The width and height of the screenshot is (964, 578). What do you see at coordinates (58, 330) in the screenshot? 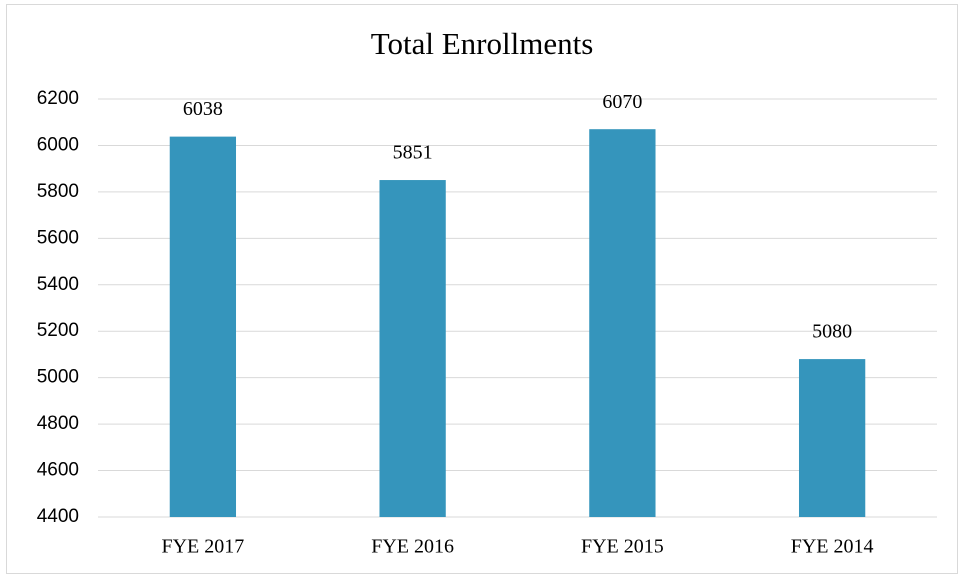
I see `y-tick-label: 5200` at bounding box center [58, 330].